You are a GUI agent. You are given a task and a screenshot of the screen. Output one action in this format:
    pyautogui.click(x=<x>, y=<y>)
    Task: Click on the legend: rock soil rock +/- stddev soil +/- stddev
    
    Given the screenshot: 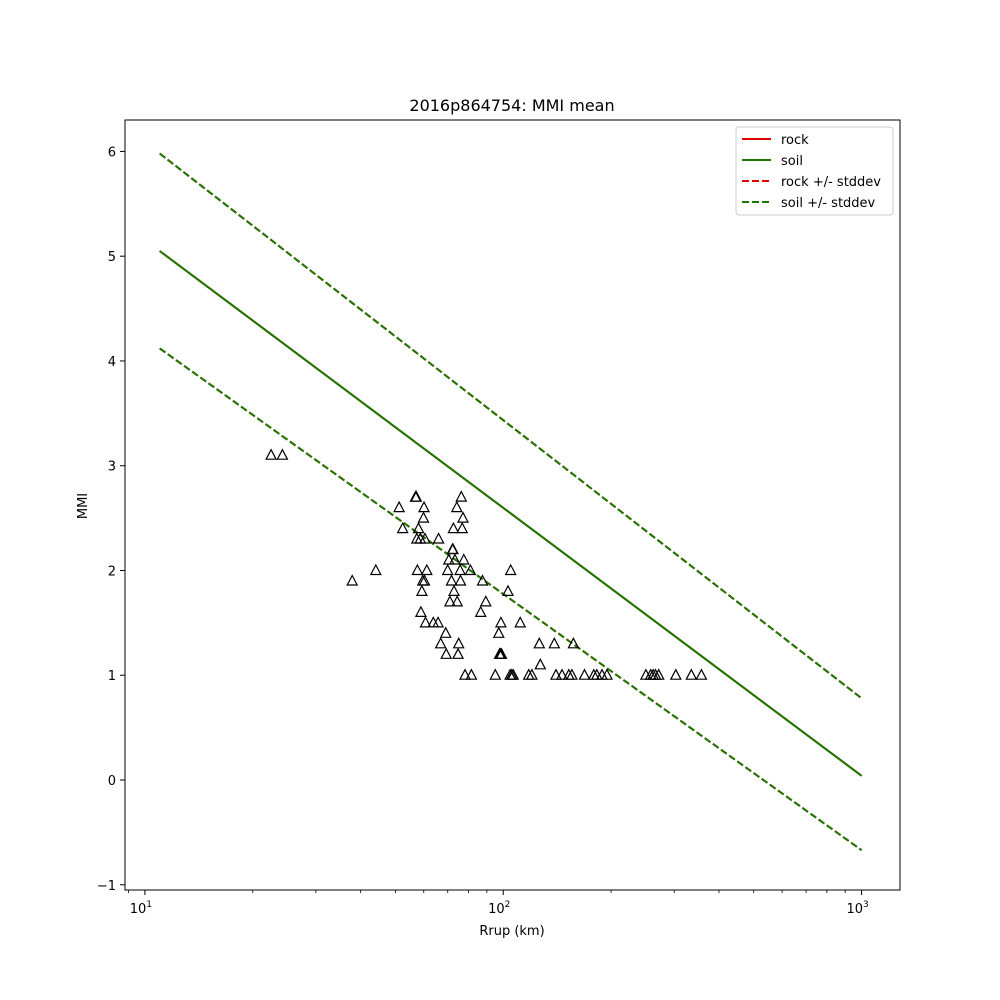 What is the action you would take?
    pyautogui.click(x=814, y=171)
    